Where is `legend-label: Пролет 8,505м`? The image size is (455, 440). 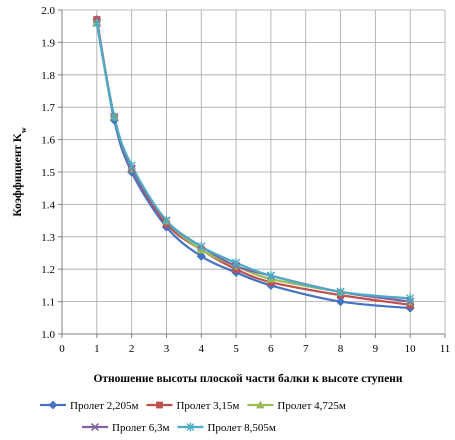
legend-label: Пролет 8,505м is located at coordinates (241, 428).